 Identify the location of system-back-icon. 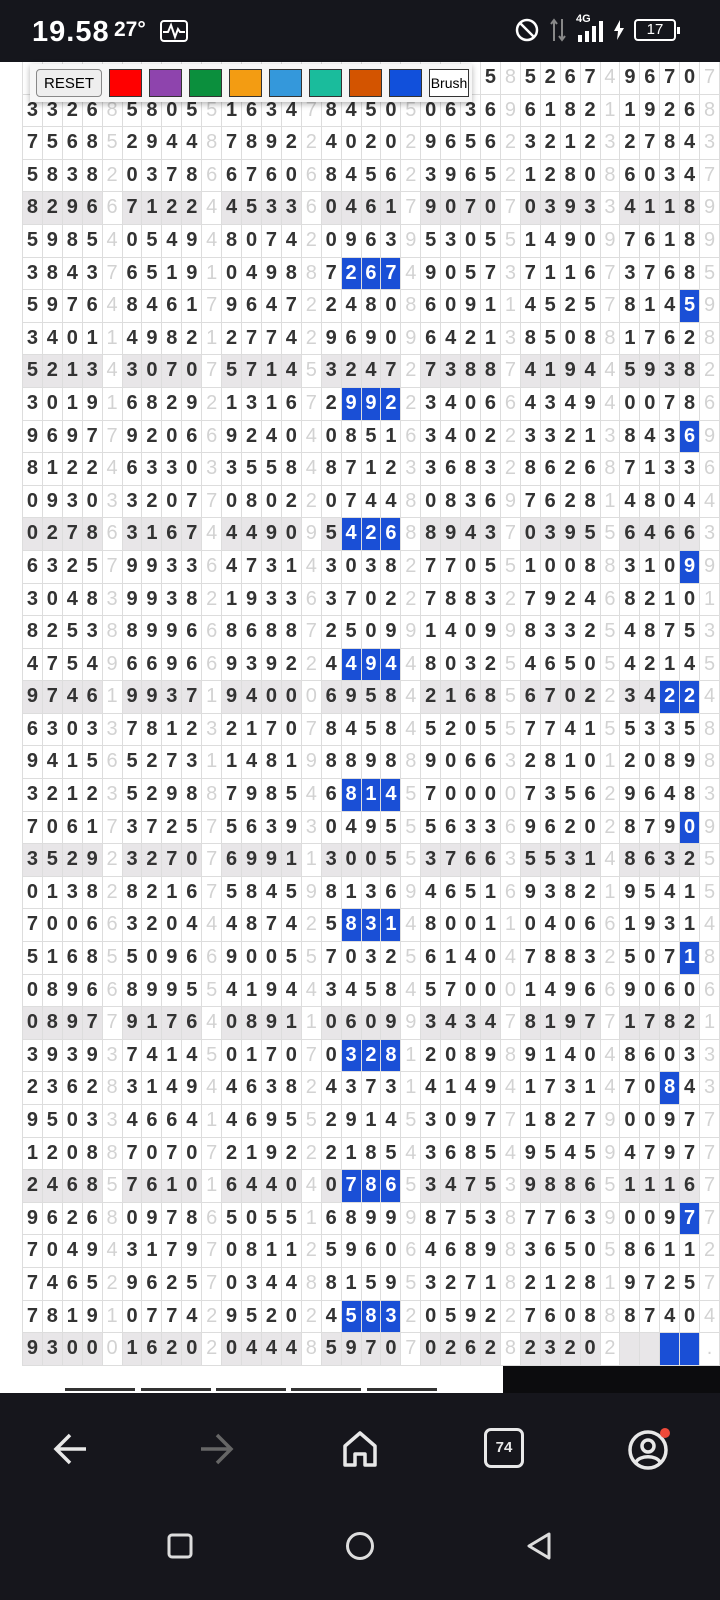
(539, 1546).